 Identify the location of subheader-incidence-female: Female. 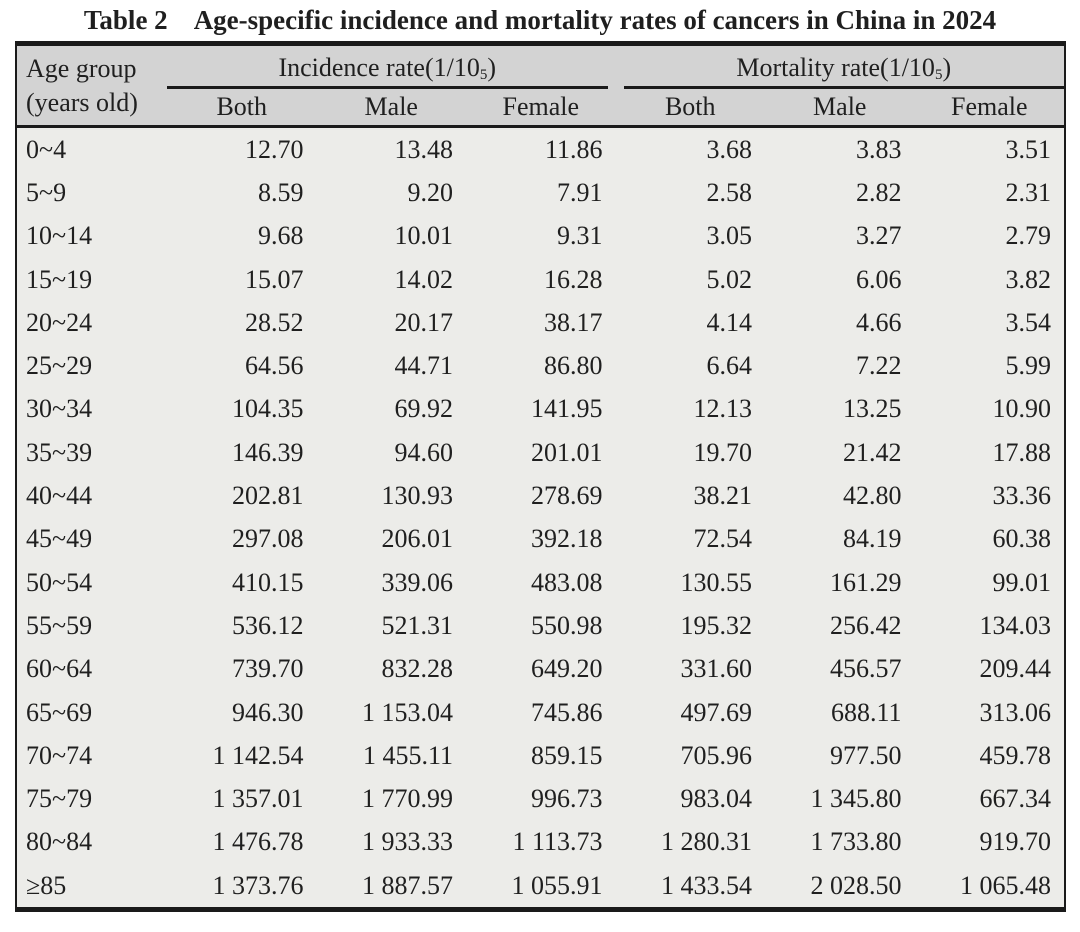
(541, 106).